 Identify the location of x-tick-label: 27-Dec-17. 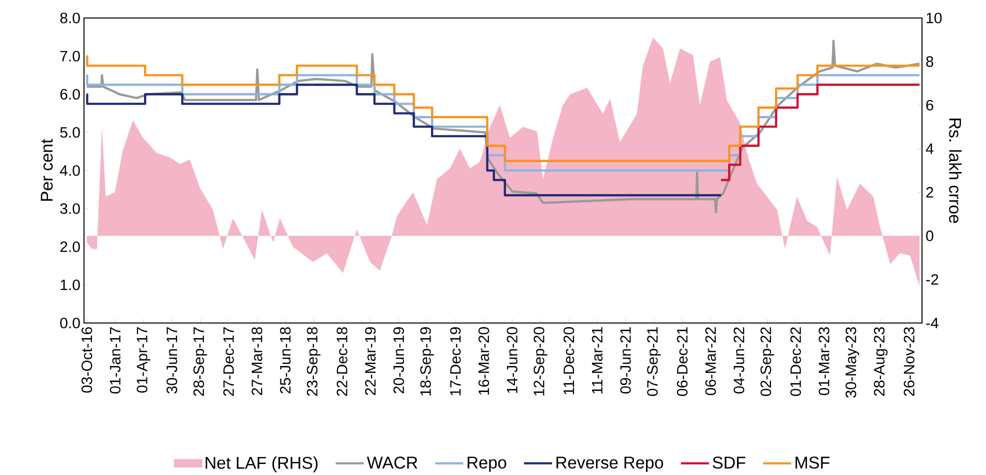
(228, 361).